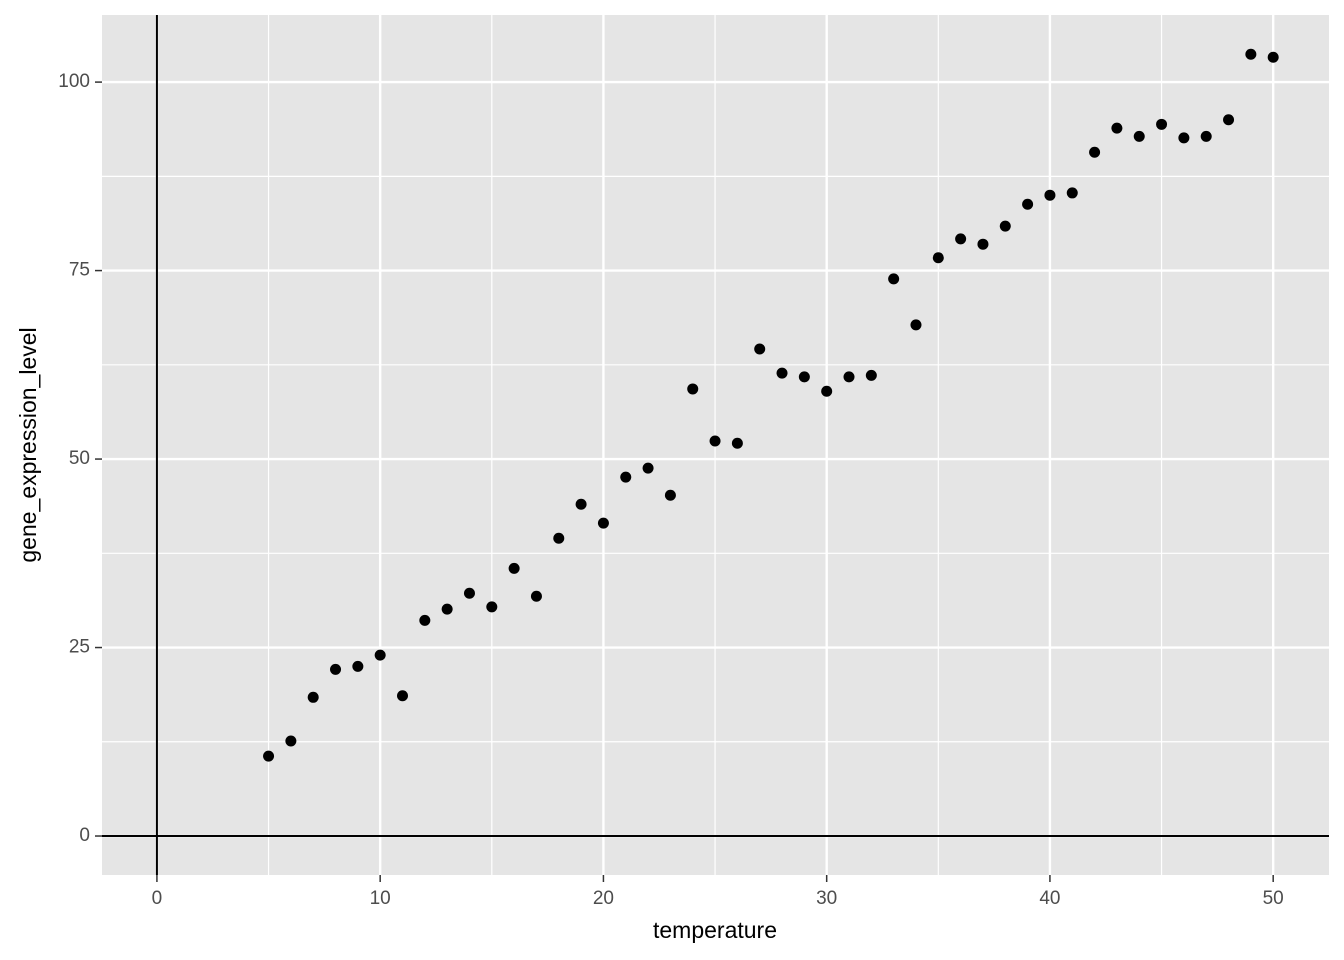 This screenshot has height=960, width=1344. I want to click on y-tick-label: 75, so click(79, 270).